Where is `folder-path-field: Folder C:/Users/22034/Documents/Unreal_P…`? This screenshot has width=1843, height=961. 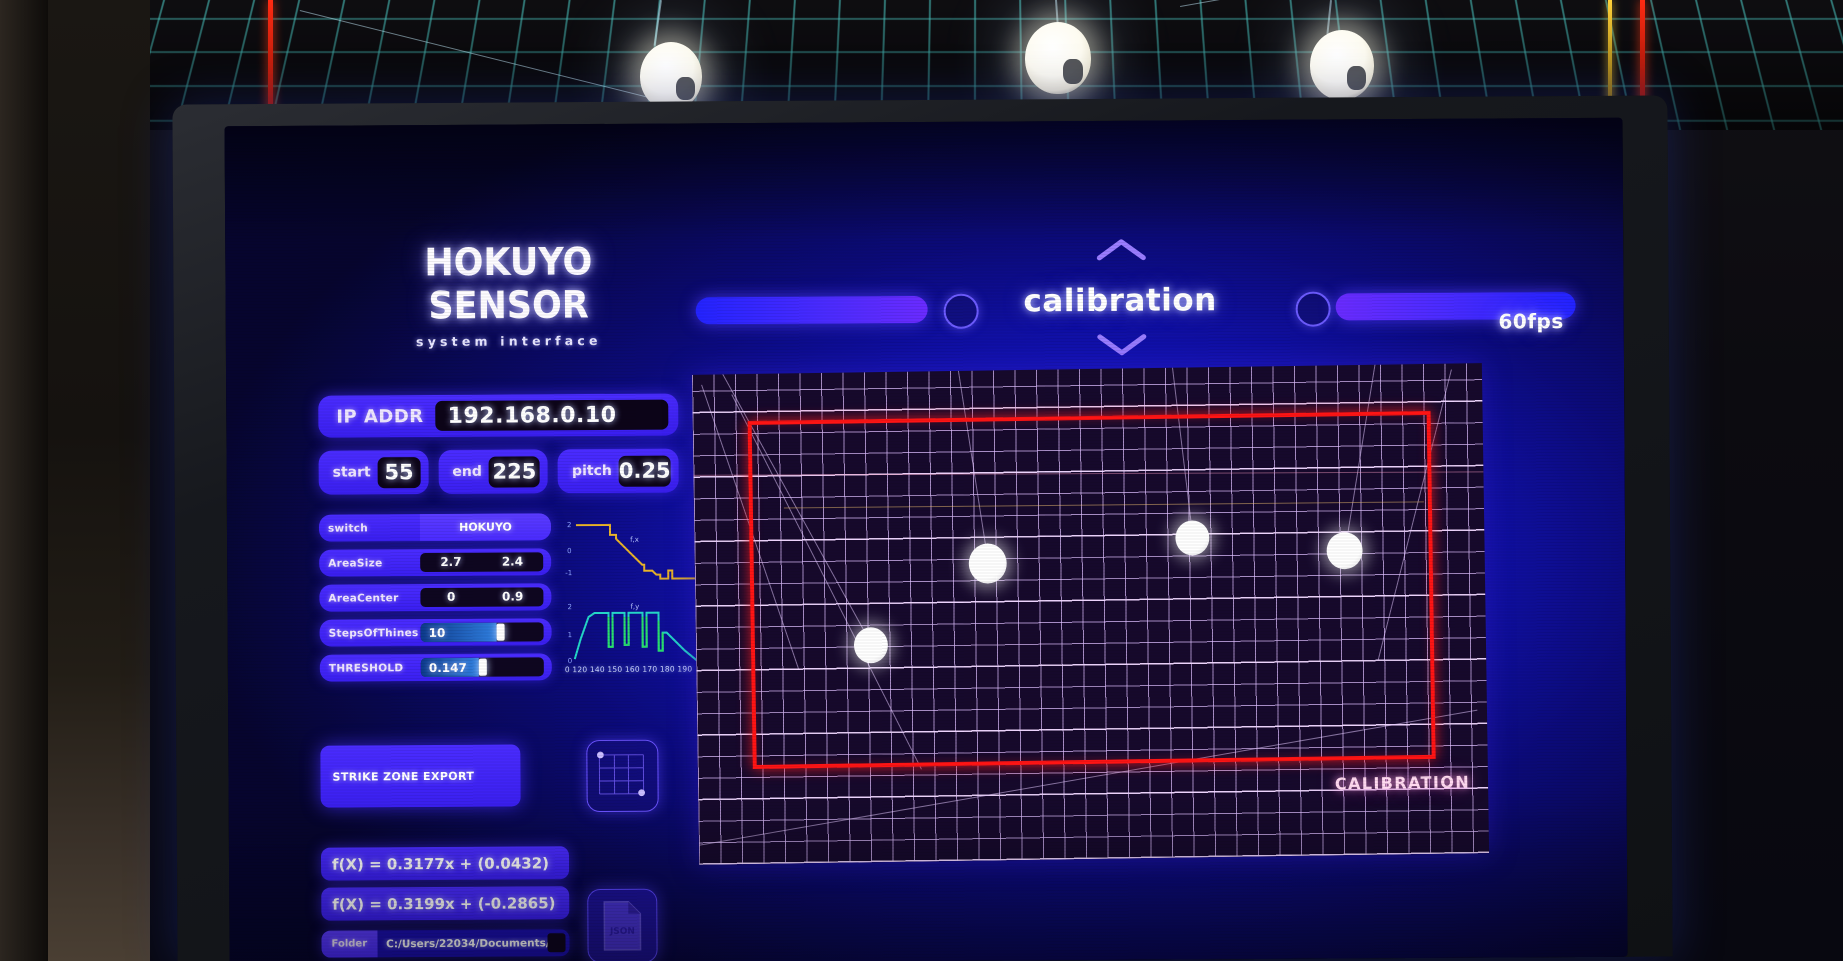 folder-path-field: Folder C:/Users/22034/Documents/Unreal_P… is located at coordinates (445, 943).